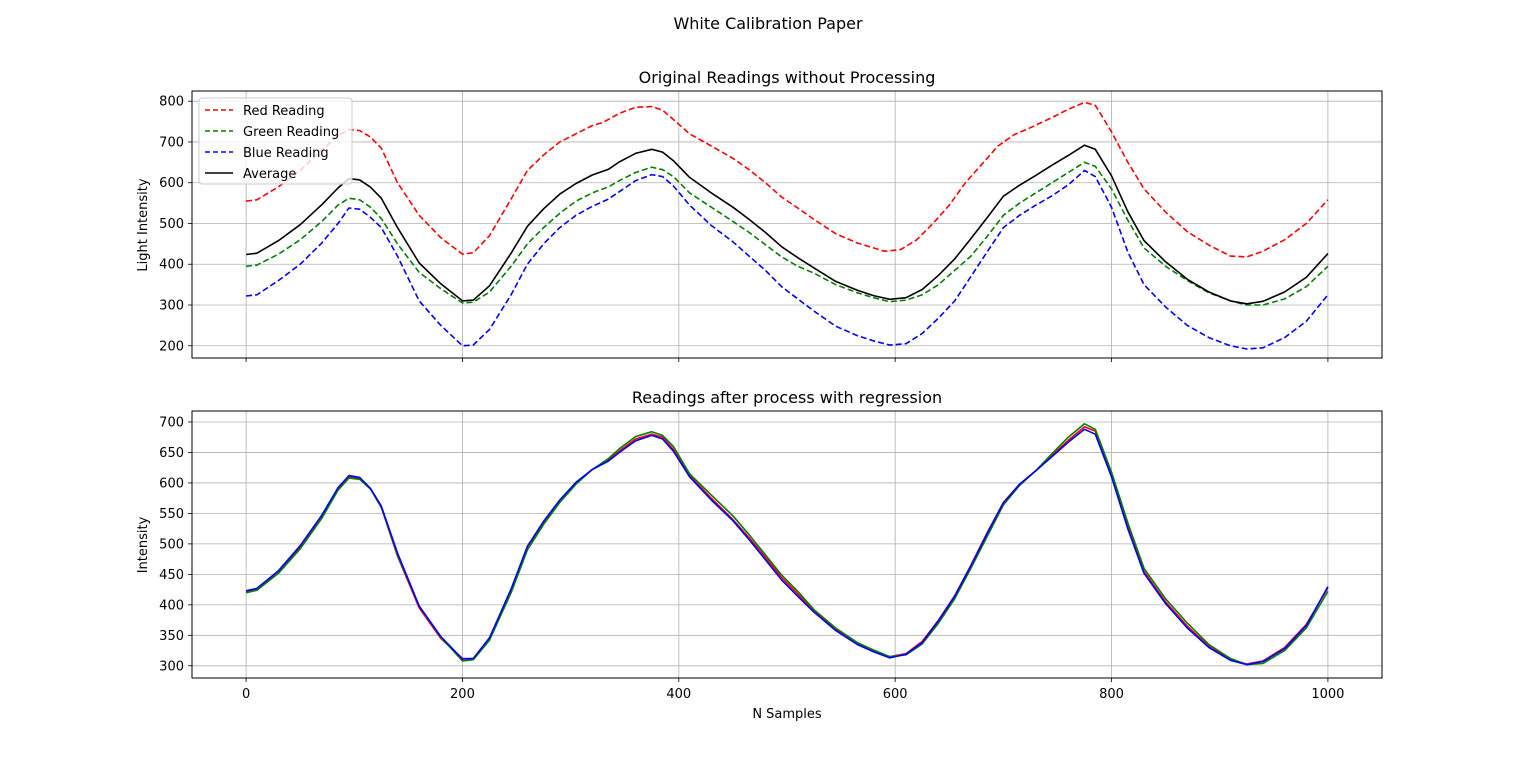  What do you see at coordinates (787, 714) in the screenshot?
I see `bottom-chart-xlabel: N Samples` at bounding box center [787, 714].